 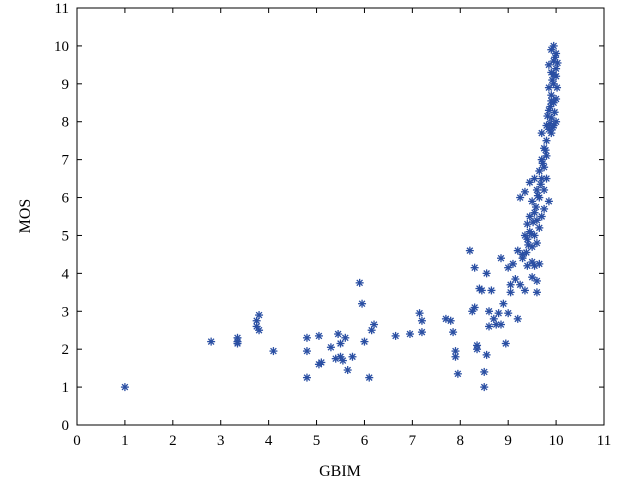 What do you see at coordinates (77, 441) in the screenshot?
I see `x-tick-label: 0` at bounding box center [77, 441].